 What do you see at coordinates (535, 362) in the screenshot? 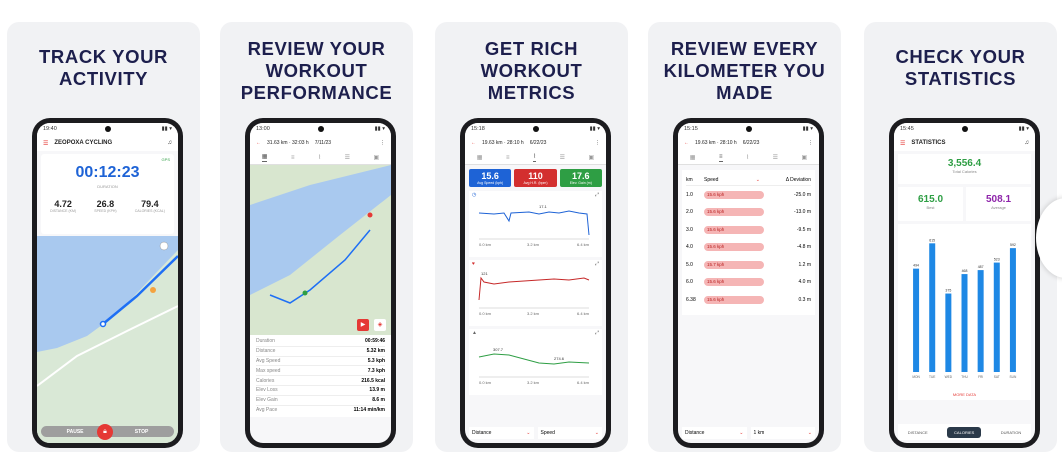
I see `elevation-chart: ▲ ⤢ 307.7 274.6 0.0 km 3.2 km 6.4 km` at bounding box center [535, 362].